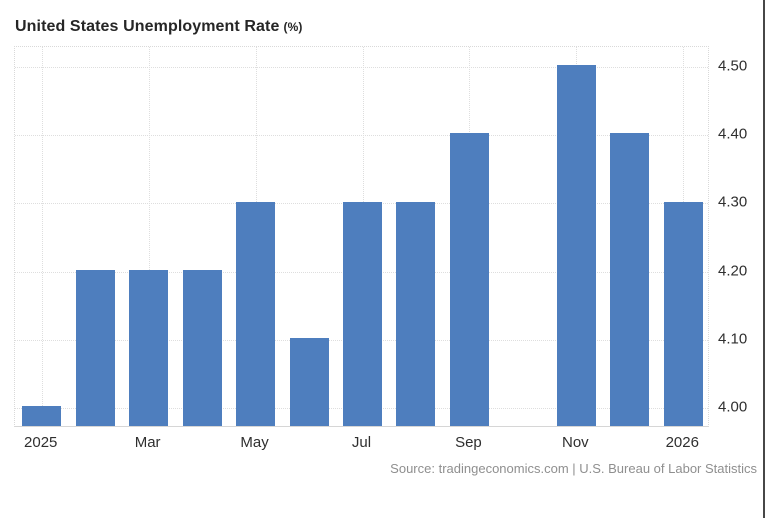 Image resolution: width=768 pixels, height=518 pixels. Describe the element at coordinates (733, 134) in the screenshot. I see `y-tick-label: 4.40` at that location.